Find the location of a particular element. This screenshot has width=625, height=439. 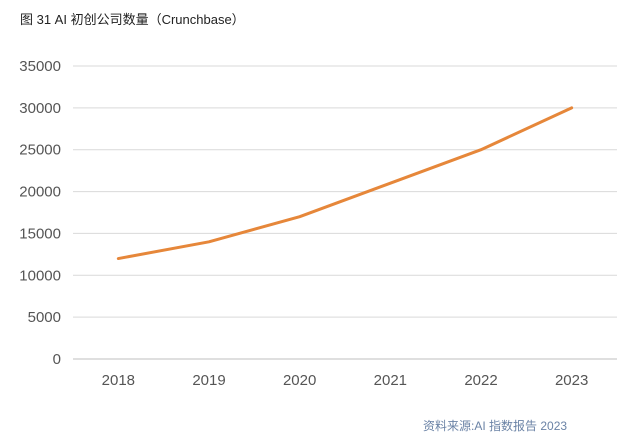

source-note: 资料来源:AI 指数报告 2023 is located at coordinates (495, 426).